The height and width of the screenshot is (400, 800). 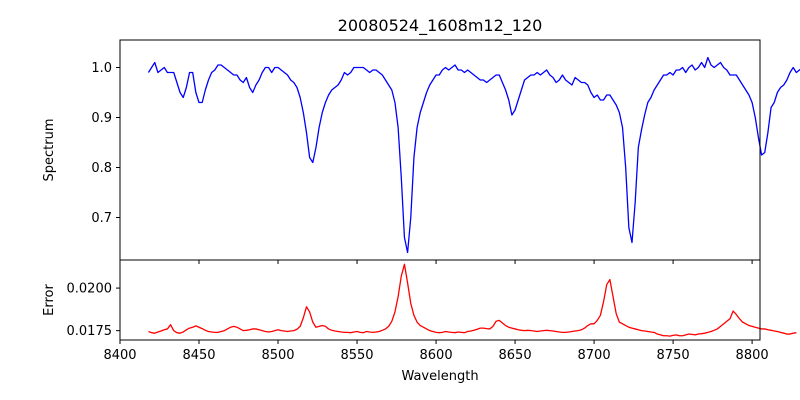 I want to click on spectrum-y-tick-label: 0.9, so click(x=101, y=118).